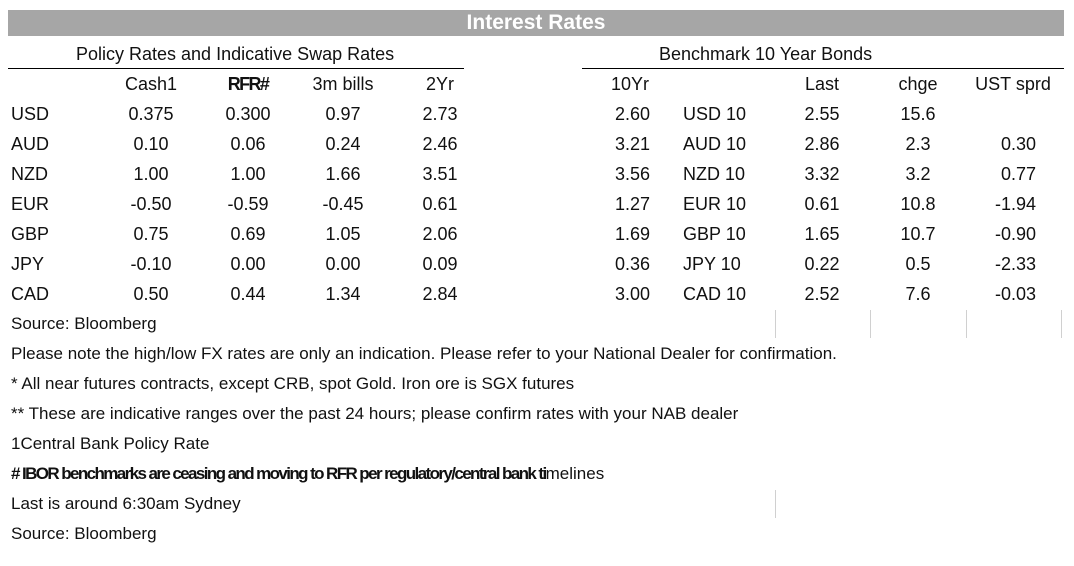 This screenshot has width=1074, height=566. What do you see at coordinates (632, 174) in the screenshot?
I see `cell-tenyr: 3.56` at bounding box center [632, 174].